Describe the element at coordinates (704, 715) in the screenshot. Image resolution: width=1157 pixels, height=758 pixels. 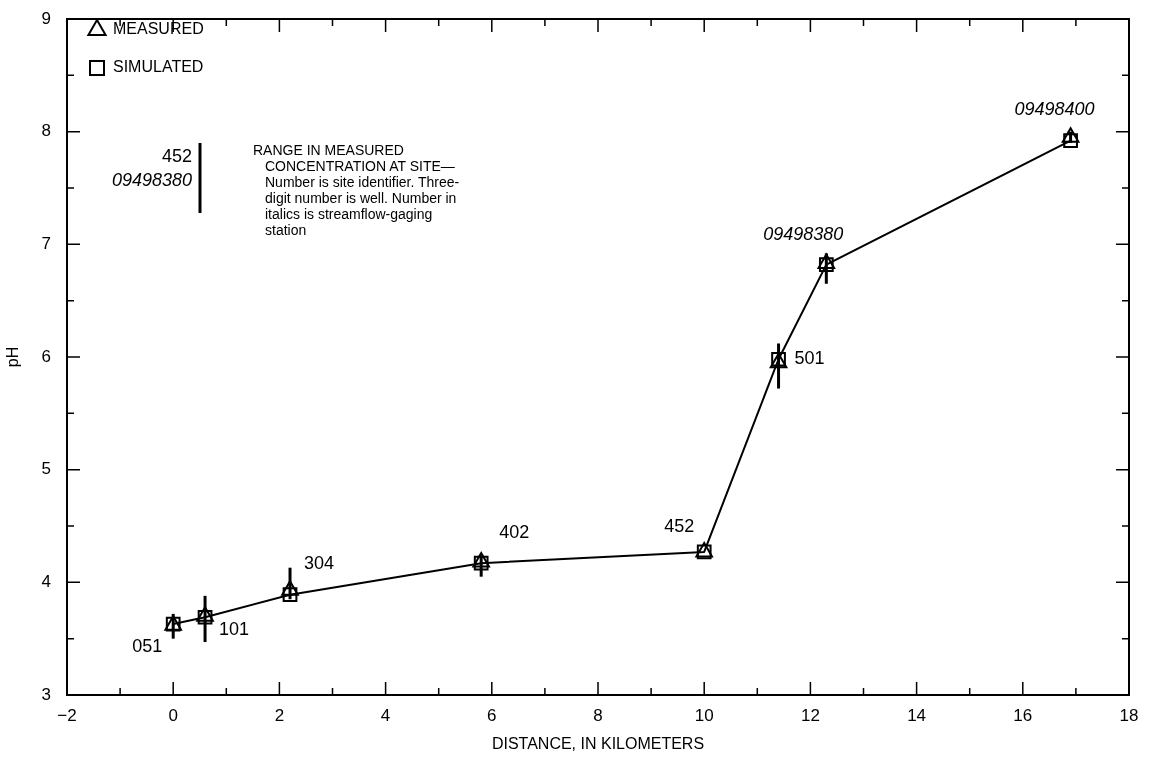
I see `x-tick-label: 10` at that location.